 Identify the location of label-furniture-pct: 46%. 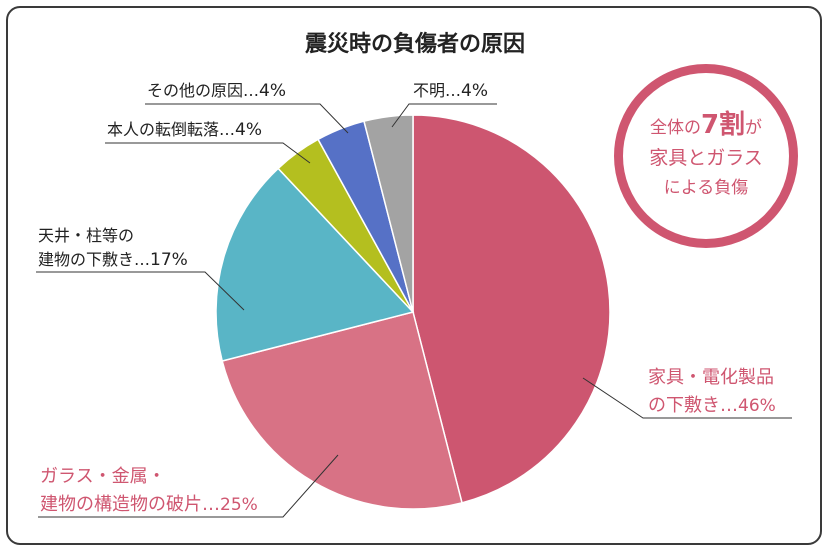
(757, 406).